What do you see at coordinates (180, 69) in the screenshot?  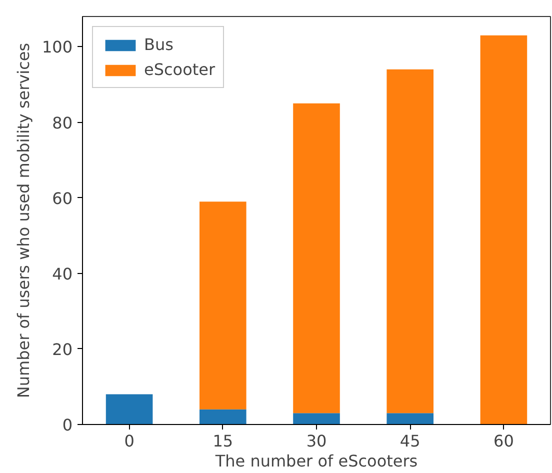 I see `legend-label: eScooter` at bounding box center [180, 69].